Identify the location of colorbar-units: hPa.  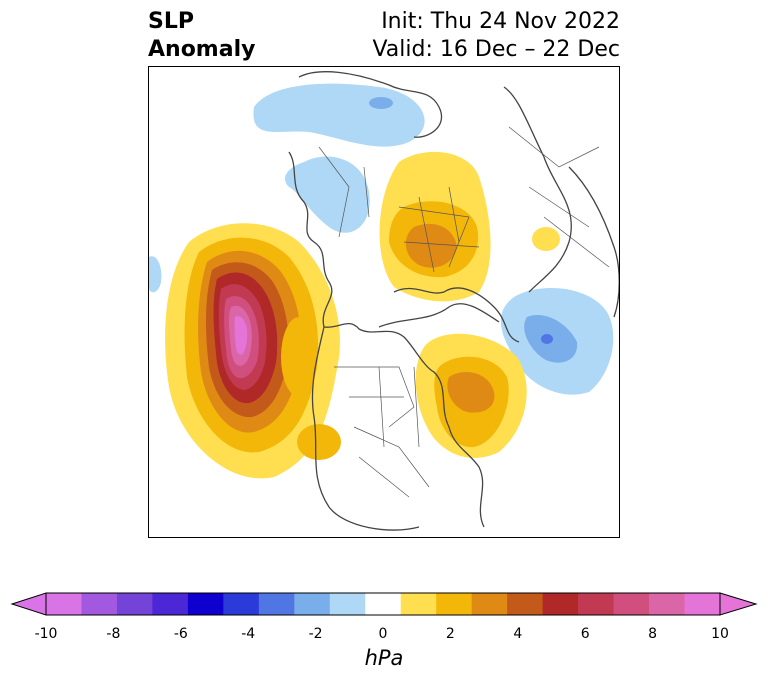
(384, 658).